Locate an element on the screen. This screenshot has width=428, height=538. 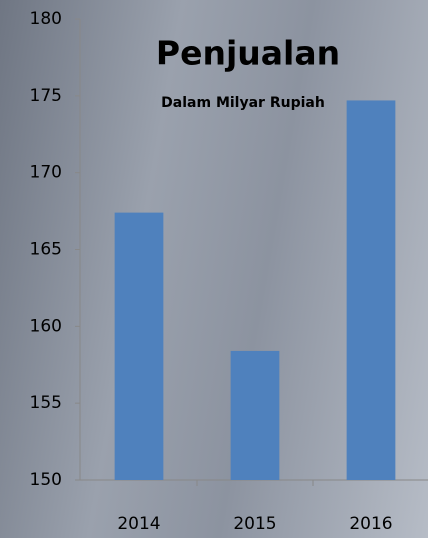
chart-subtitle: Dalam Milyar Rupiah is located at coordinates (243, 103).